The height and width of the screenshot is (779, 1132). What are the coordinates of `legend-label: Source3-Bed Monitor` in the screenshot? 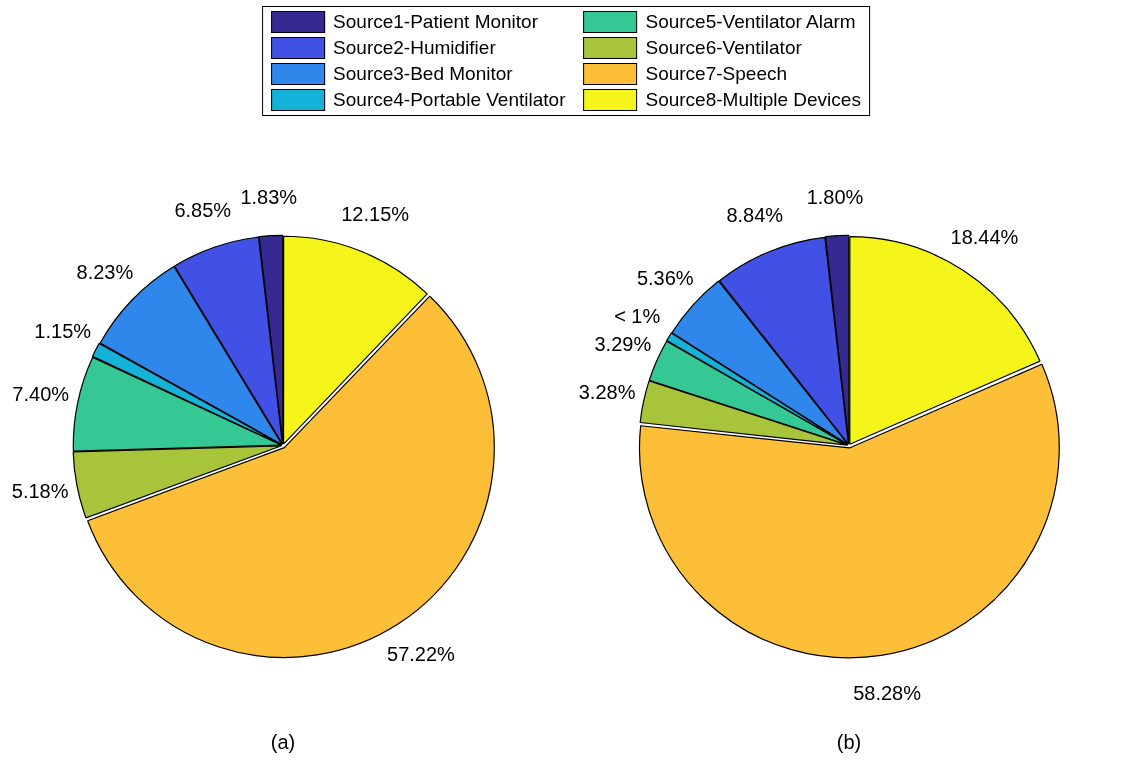 It's located at (423, 74).